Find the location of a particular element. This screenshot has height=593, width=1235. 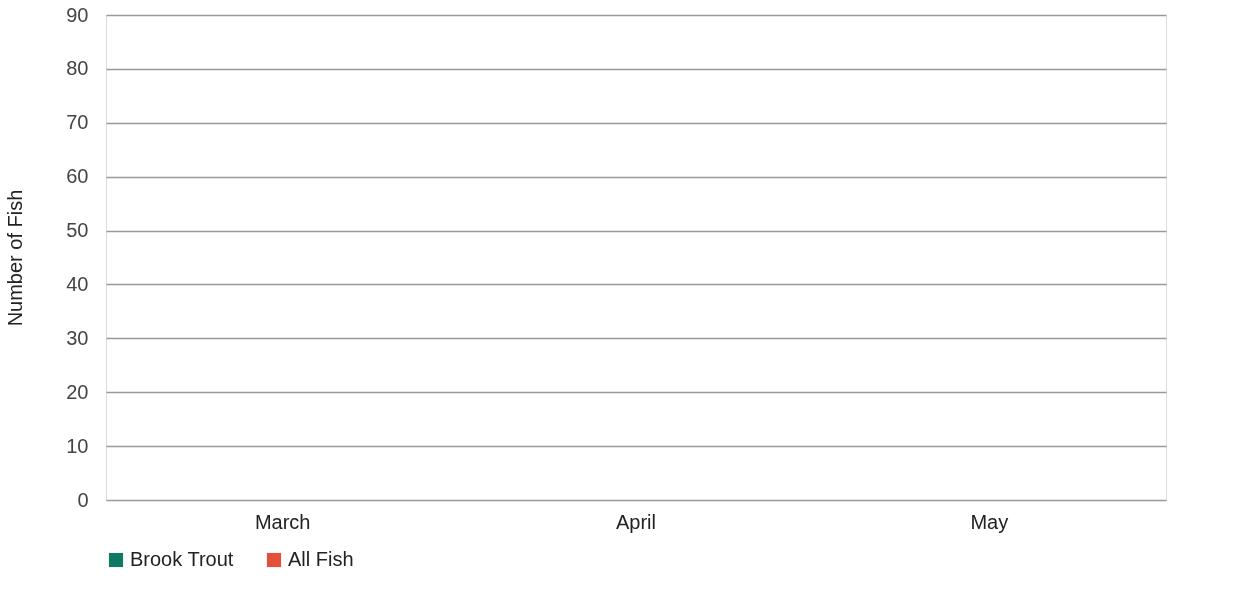

y-tick-label: 50 is located at coordinates (77, 230).